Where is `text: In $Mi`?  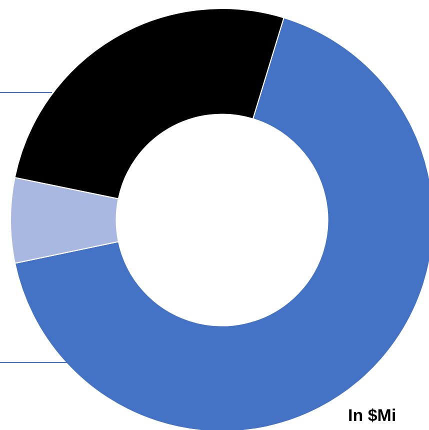 text: In $Mi is located at coordinates (372, 416).